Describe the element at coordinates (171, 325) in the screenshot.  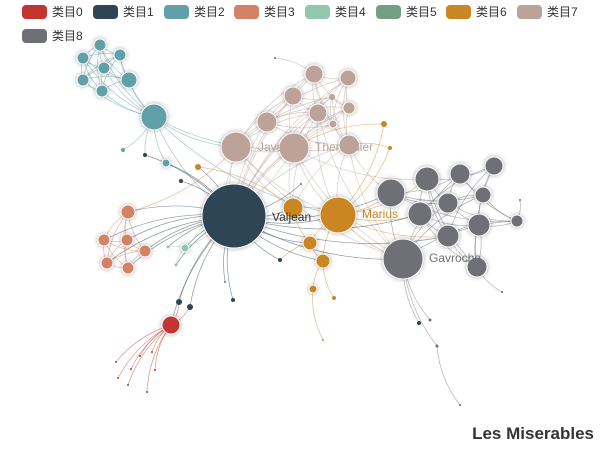
I see `graph-node-c0hub` at that location.